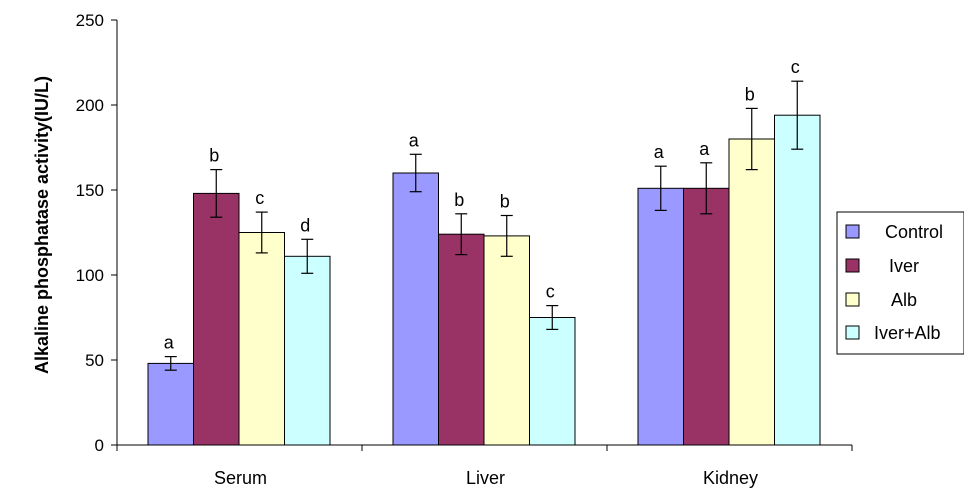 The height and width of the screenshot is (500, 964). I want to click on legend-label: Iver, so click(904, 266).